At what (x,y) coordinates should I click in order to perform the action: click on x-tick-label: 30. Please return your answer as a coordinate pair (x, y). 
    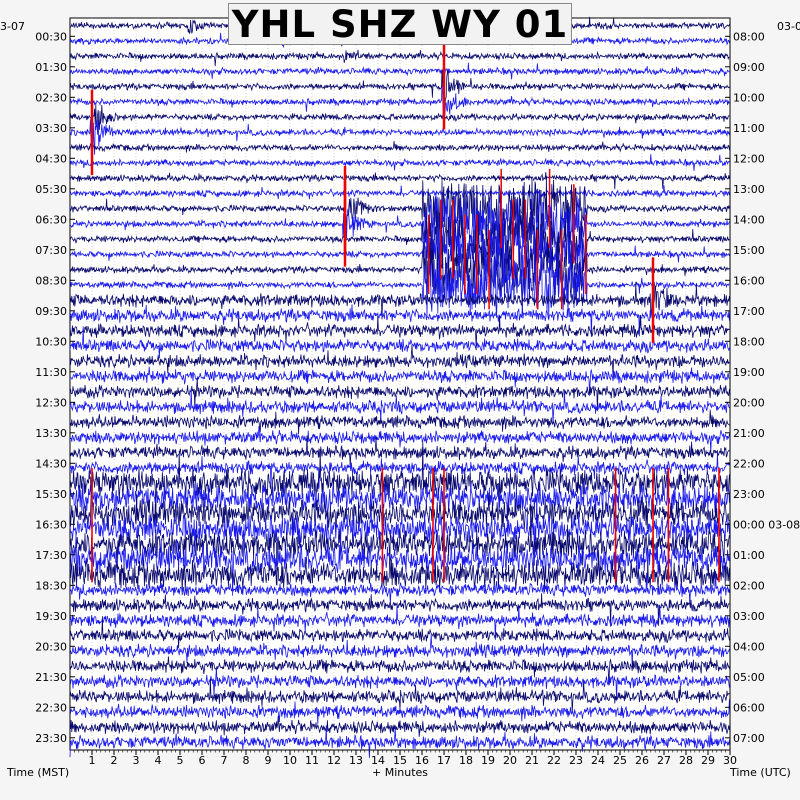
    Looking at the image, I should click on (730, 760).